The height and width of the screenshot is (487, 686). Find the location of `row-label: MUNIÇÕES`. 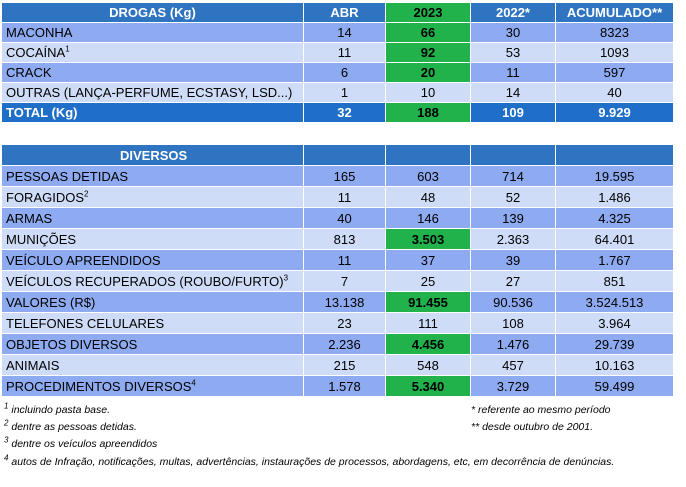

row-label: MUNIÇÕES is located at coordinates (152, 239).